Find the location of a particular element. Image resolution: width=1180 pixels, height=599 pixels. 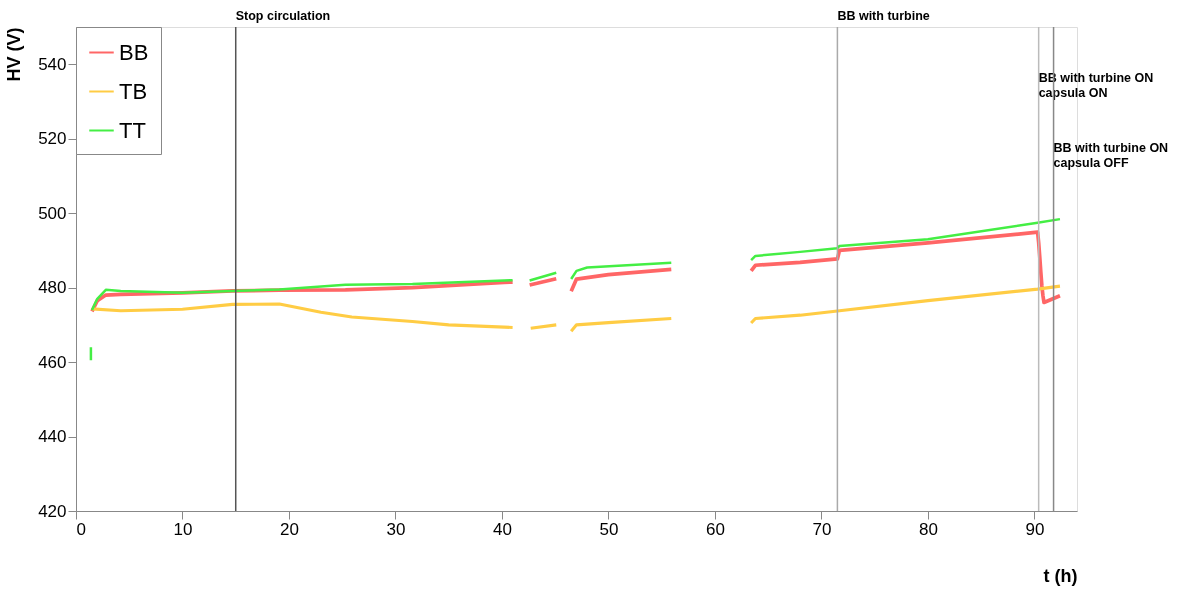

x-tick-label: 20 is located at coordinates (289, 529).